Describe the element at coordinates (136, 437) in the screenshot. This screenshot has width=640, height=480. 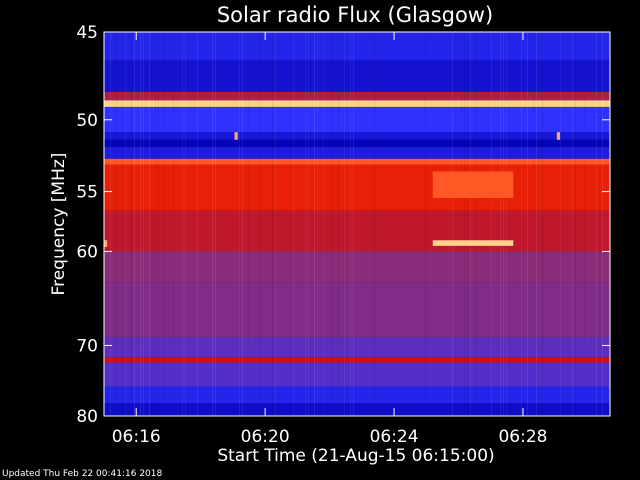
I see `x-tick-label: 06:16` at that location.